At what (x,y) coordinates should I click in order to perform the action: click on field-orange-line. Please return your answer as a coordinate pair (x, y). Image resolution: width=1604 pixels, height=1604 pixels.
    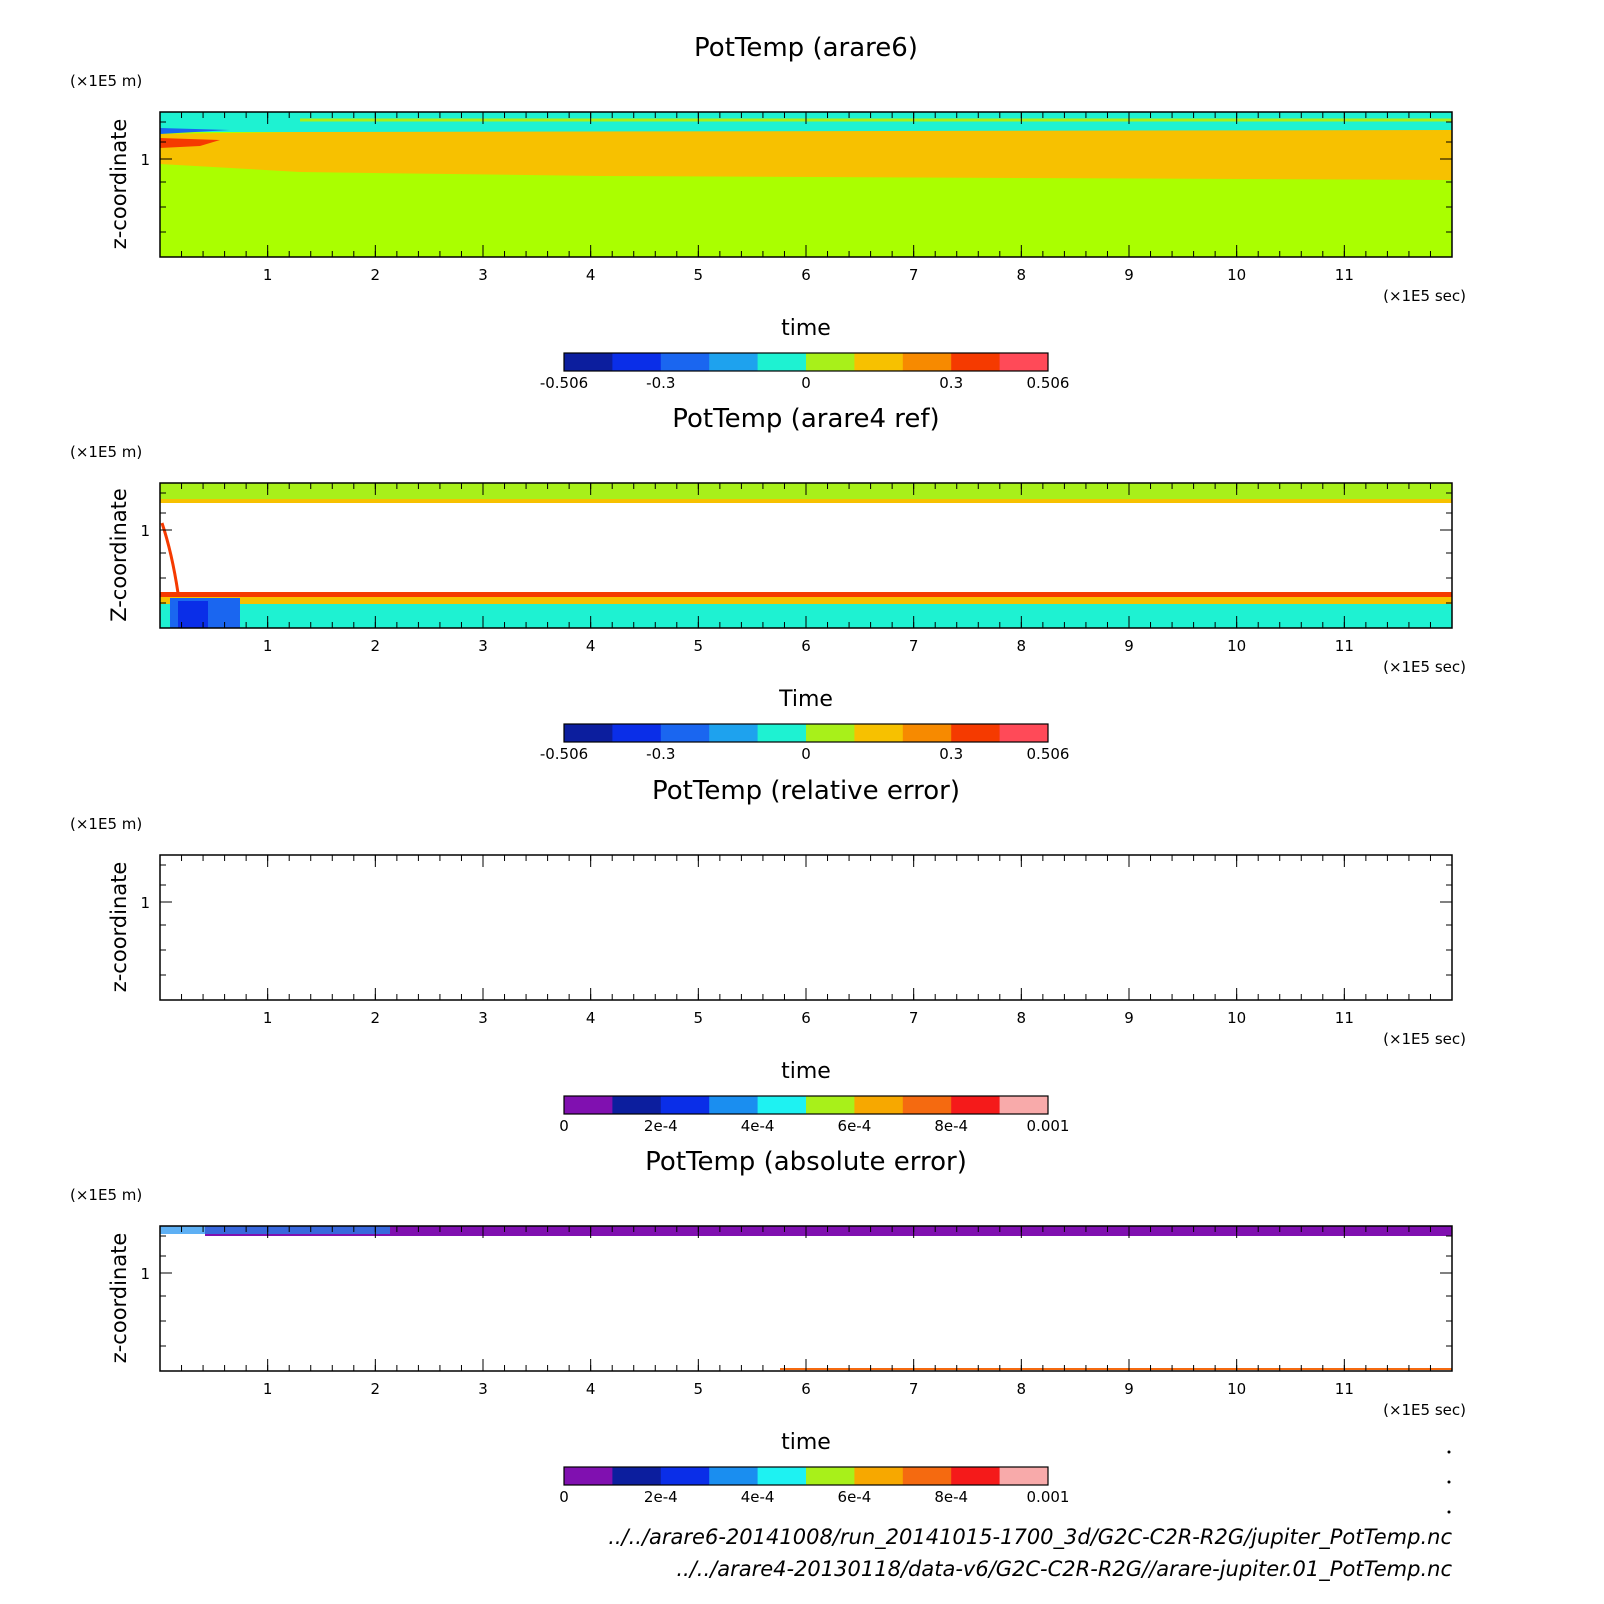
    Looking at the image, I should click on (806, 501).